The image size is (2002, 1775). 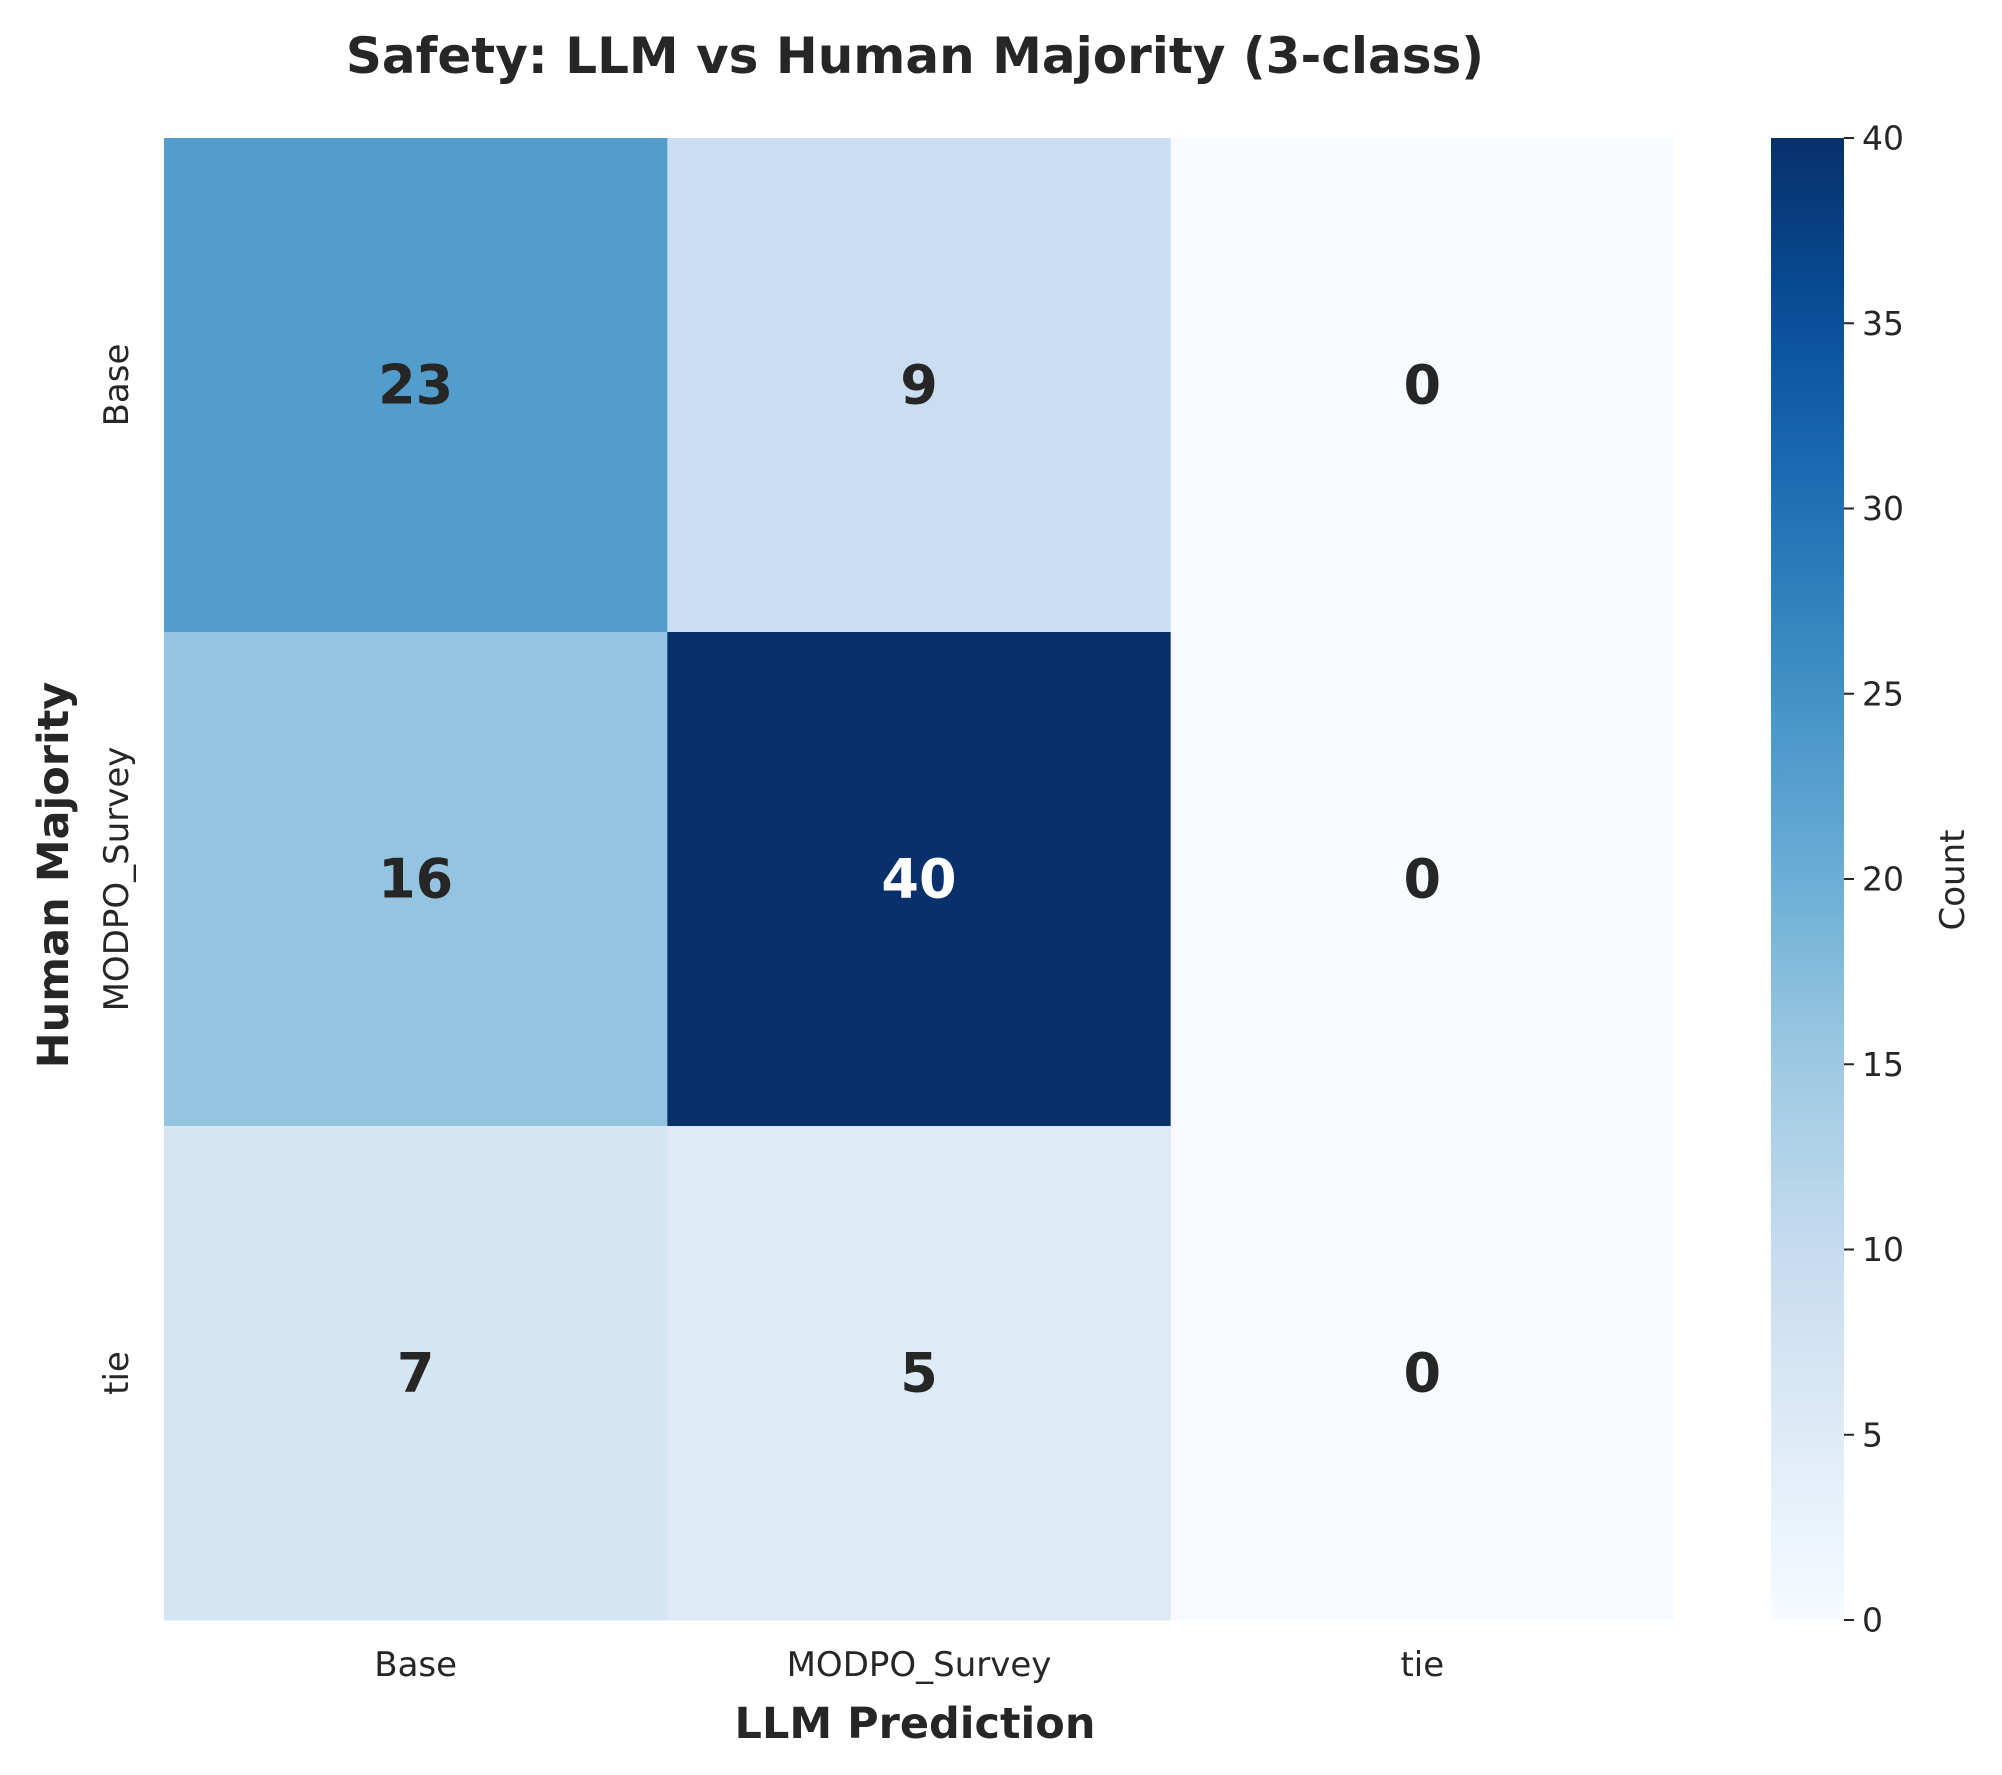 I want to click on colorbar-tick-label: 0, so click(x=1872, y=1620).